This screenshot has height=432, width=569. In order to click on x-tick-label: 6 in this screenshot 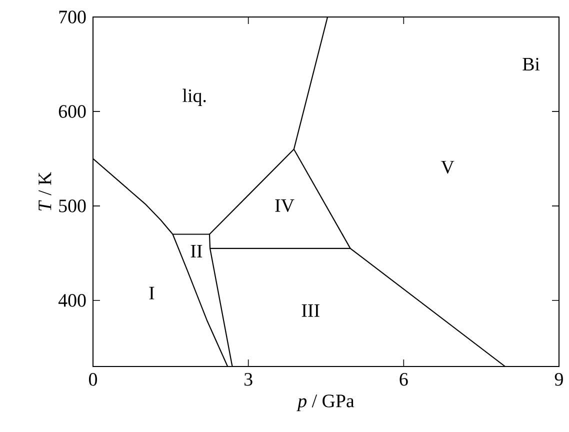, I will do `click(404, 379)`.